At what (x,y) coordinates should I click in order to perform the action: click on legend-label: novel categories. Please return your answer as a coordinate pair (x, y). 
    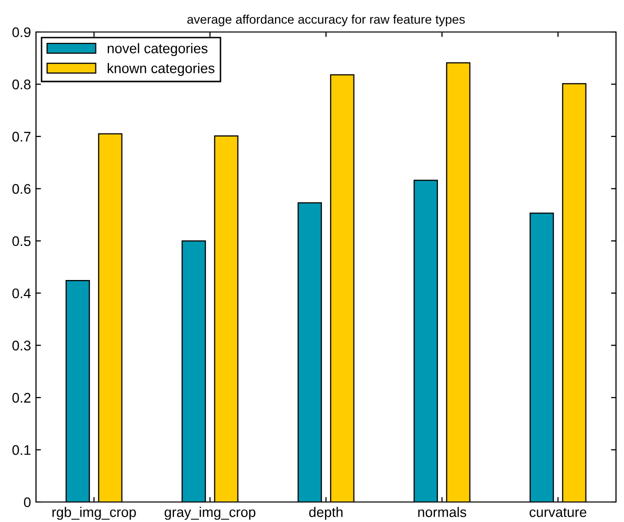
    Looking at the image, I should click on (158, 49).